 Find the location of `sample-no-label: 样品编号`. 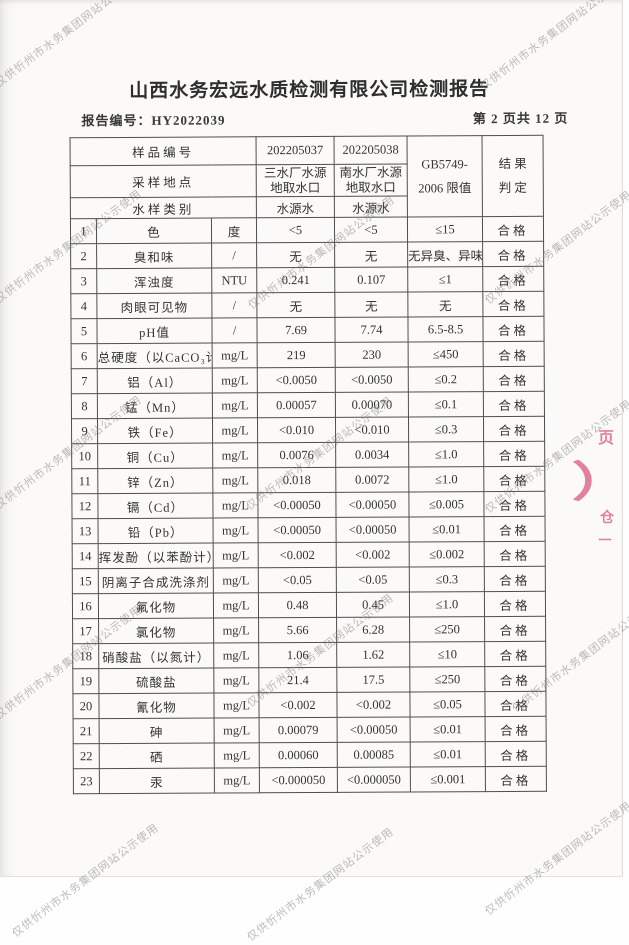

sample-no-label: 样品编号 is located at coordinates (163, 151).